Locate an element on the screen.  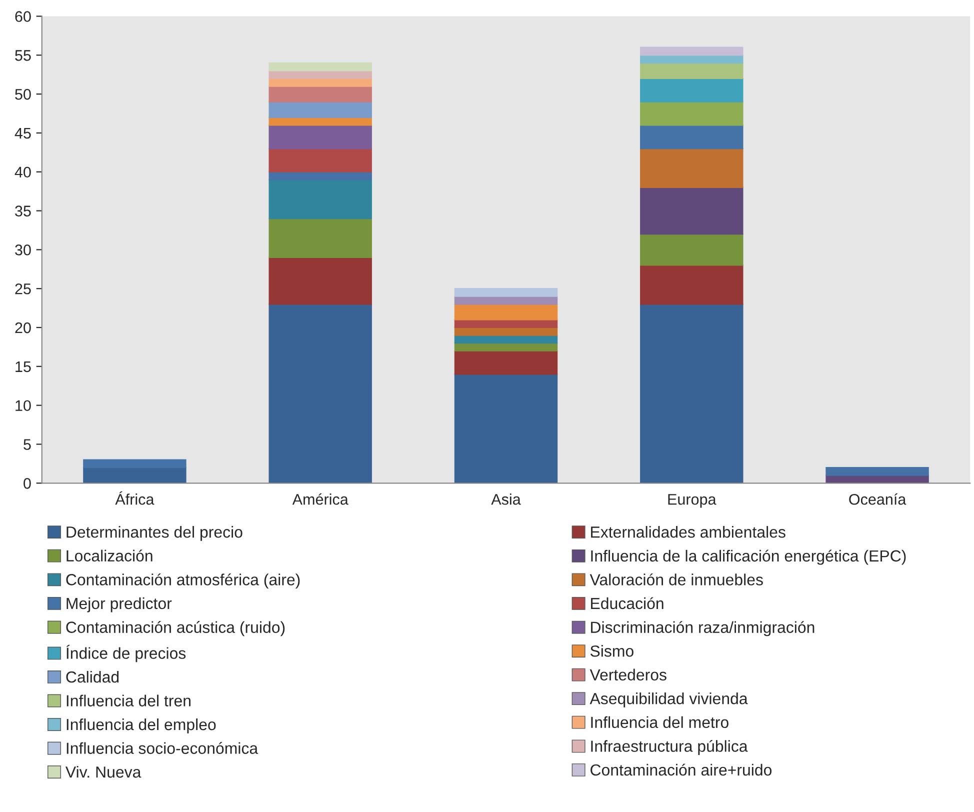
legend-label: Infraestructura pública is located at coordinates (669, 748).